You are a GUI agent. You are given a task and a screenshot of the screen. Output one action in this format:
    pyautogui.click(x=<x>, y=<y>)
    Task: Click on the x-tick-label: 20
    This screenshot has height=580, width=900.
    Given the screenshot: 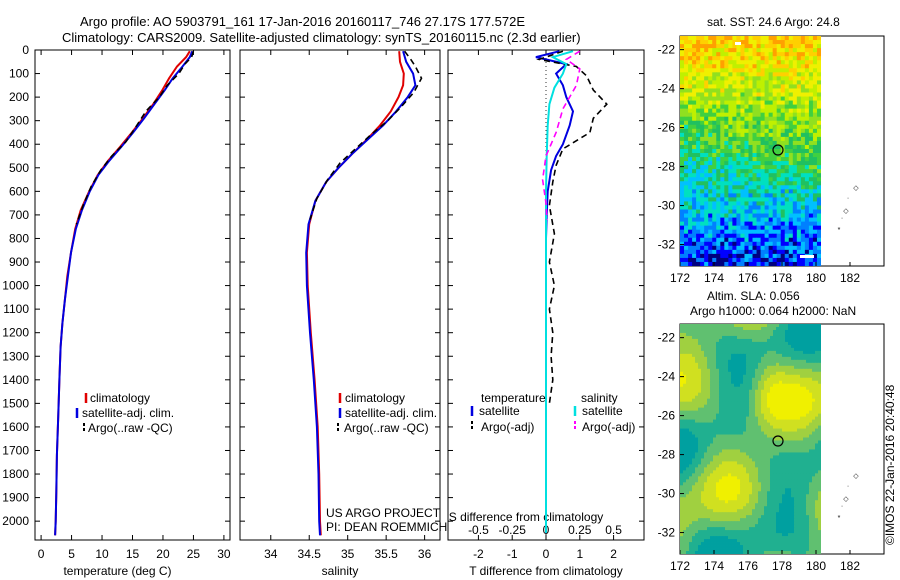 What is the action you would take?
    pyautogui.click(x=163, y=554)
    